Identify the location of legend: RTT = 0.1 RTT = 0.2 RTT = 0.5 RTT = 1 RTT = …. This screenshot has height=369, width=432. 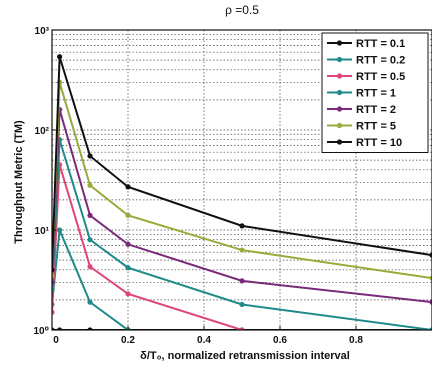
(375, 92).